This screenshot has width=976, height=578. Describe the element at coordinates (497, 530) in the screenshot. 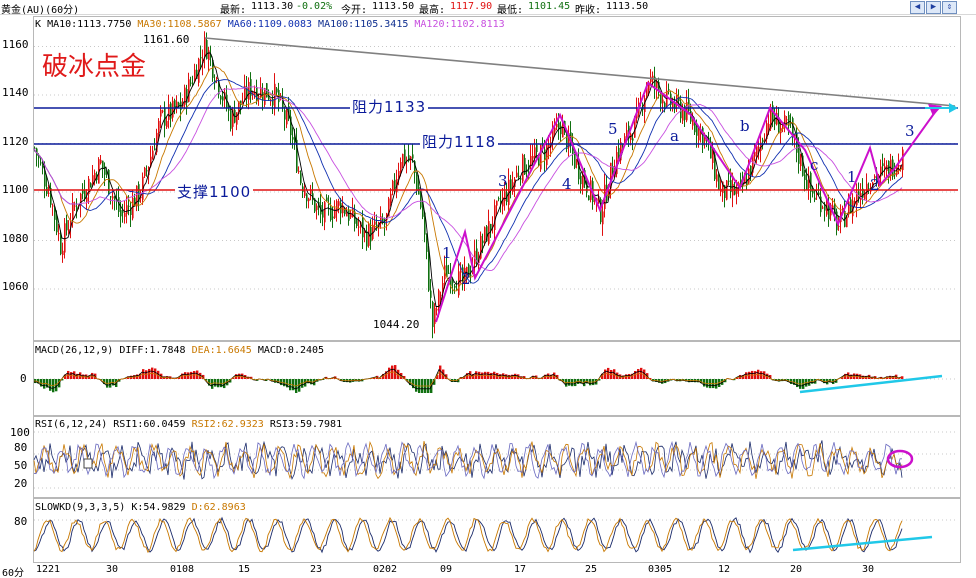

I see `kd-panel` at that location.